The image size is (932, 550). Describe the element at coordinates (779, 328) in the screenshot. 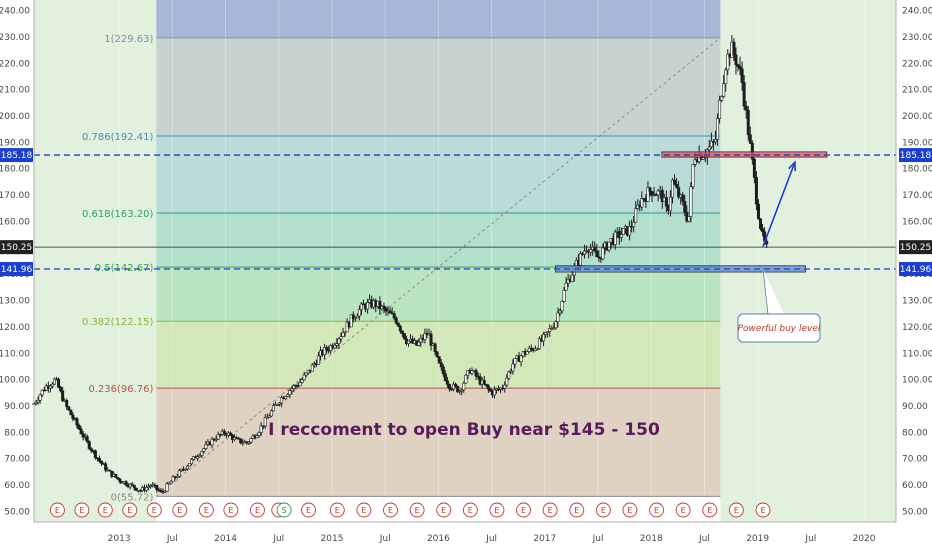

I see `callout-box` at that location.